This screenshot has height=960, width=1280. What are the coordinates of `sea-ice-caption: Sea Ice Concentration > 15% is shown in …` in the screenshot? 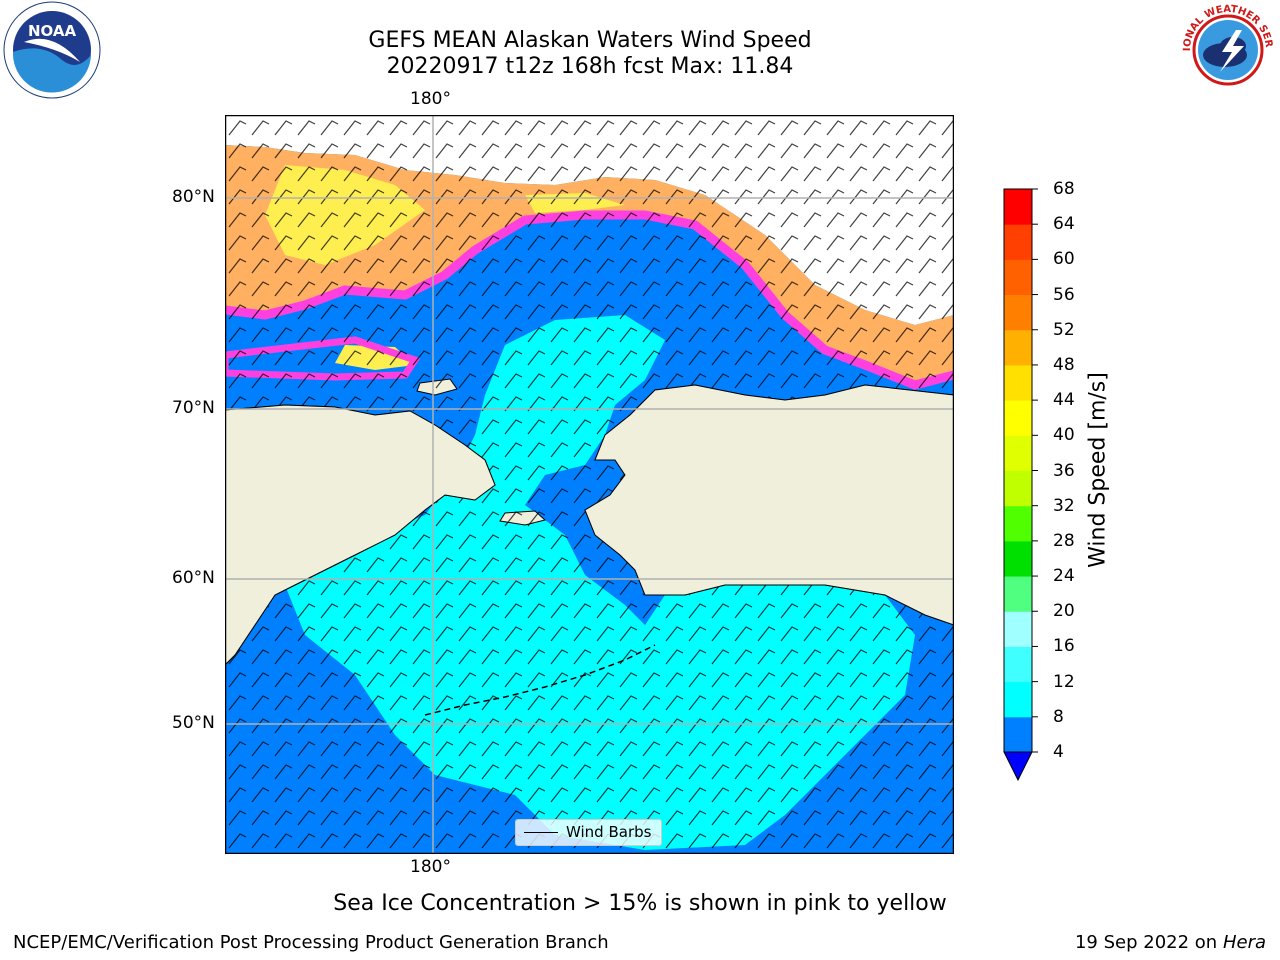 It's located at (640, 903).